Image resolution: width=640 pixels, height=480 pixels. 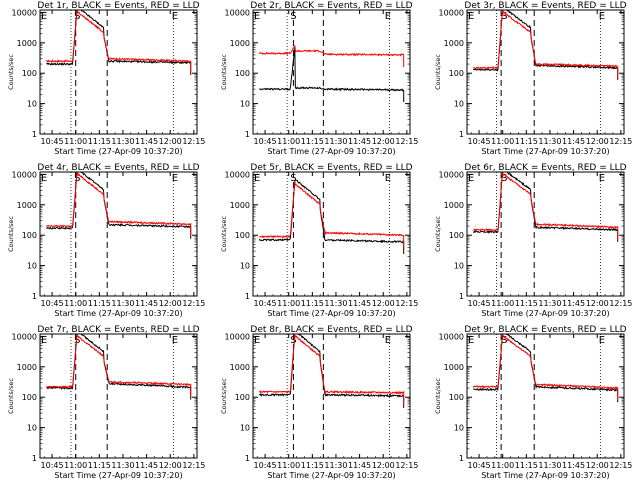 What do you see at coordinates (118, 168) in the screenshot?
I see `panel-title: Det 4r, BLACK = Events, RED = LLD` at bounding box center [118, 168].